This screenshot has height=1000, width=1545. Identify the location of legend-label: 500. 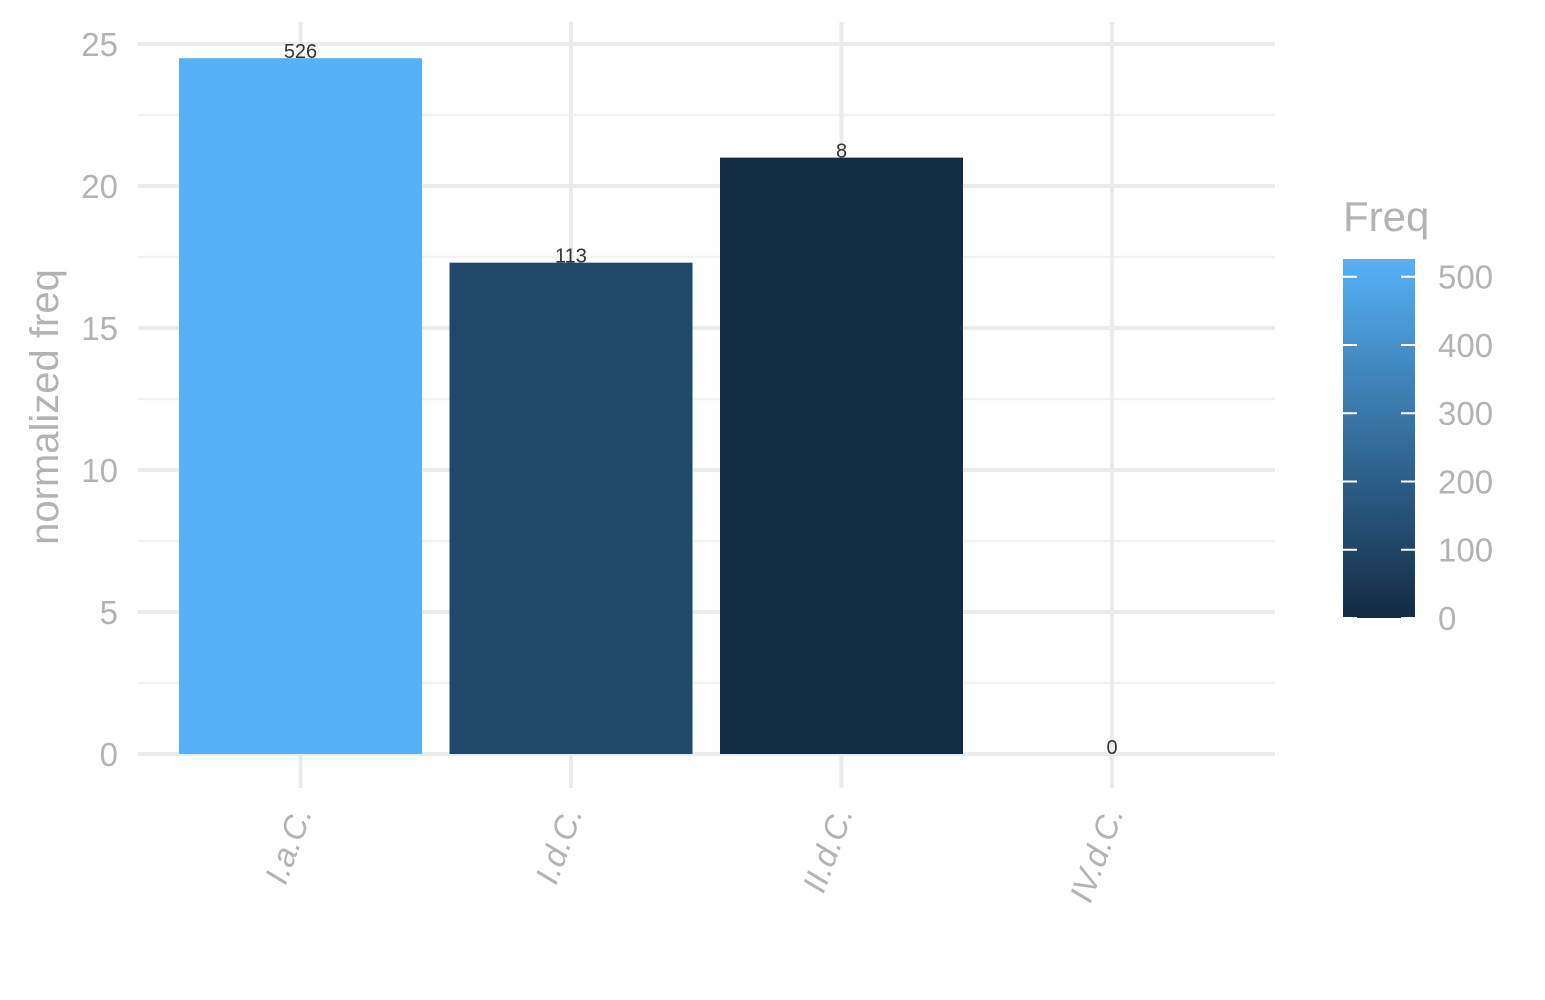
(1465, 277).